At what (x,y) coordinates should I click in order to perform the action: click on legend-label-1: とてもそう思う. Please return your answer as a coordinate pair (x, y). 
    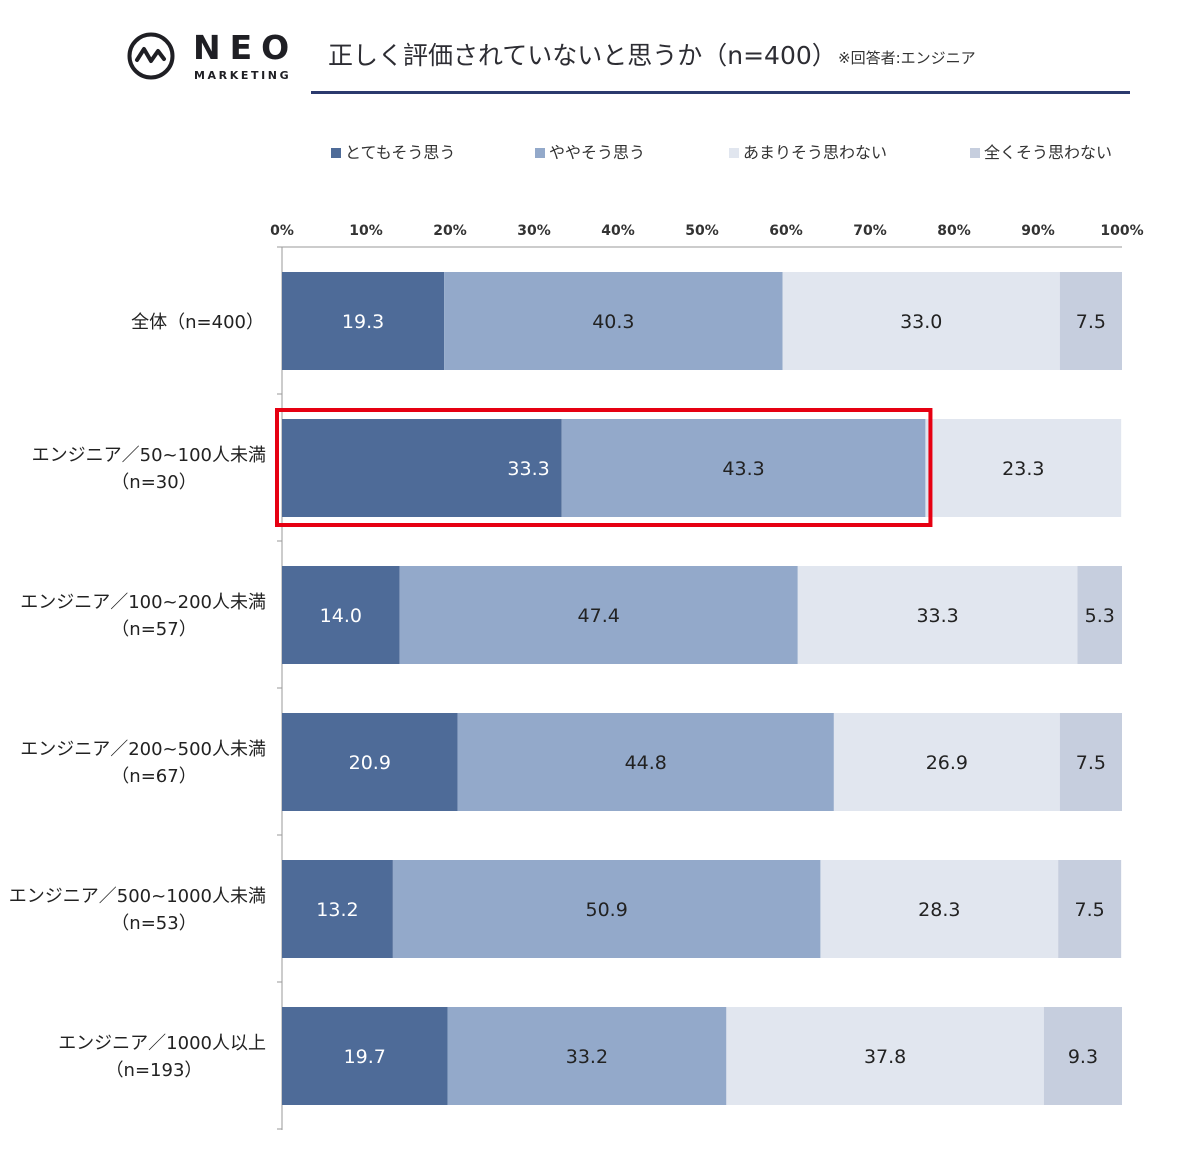
    Looking at the image, I should click on (400, 152).